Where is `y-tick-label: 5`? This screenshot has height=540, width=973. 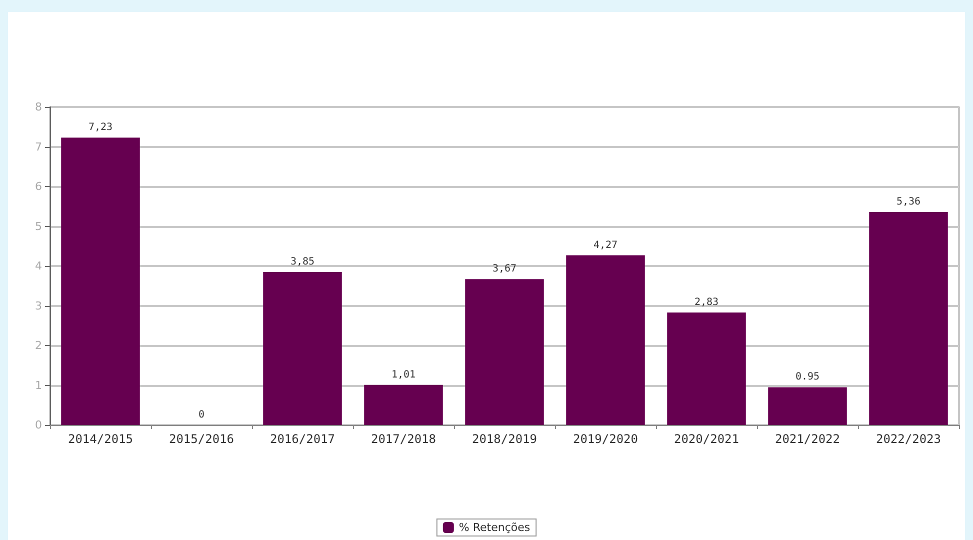 y-tick-label: 5 is located at coordinates (38, 226).